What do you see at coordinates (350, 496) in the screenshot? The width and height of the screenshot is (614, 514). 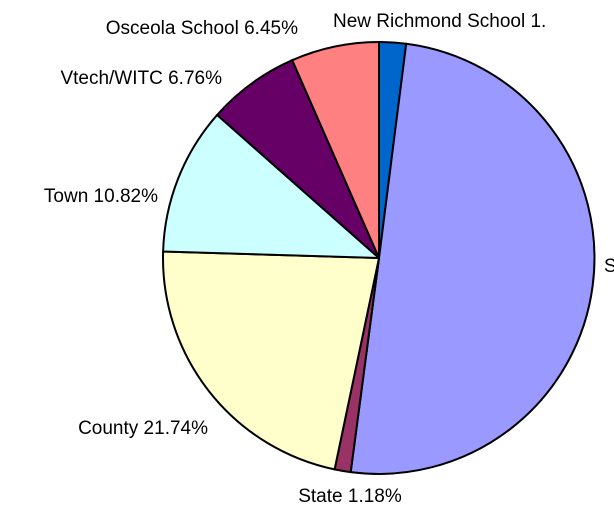 I see `label-state: State 1.18%` at bounding box center [350, 496].